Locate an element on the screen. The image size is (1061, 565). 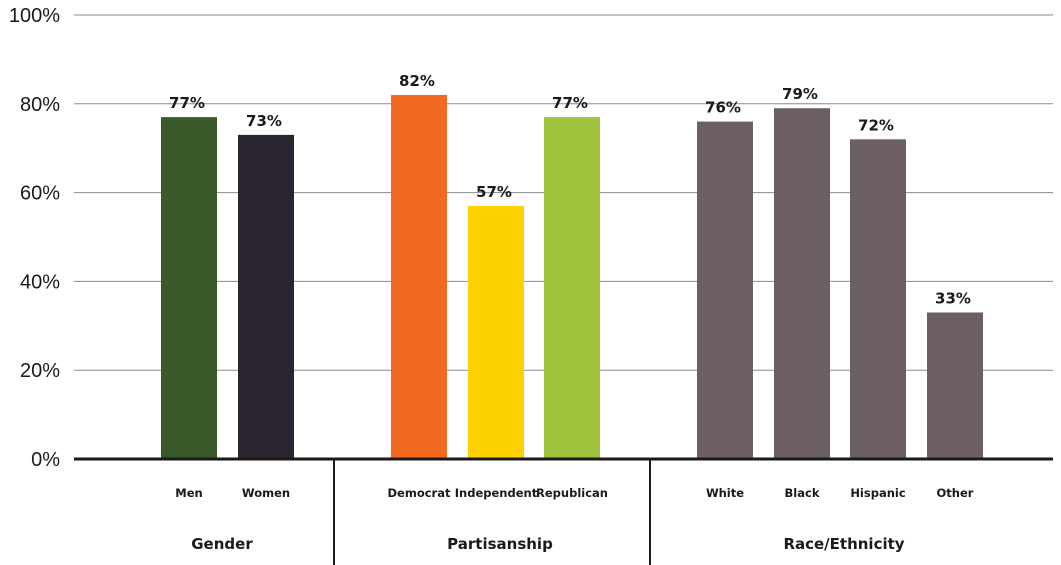
category-label: Republican is located at coordinates (572, 493).